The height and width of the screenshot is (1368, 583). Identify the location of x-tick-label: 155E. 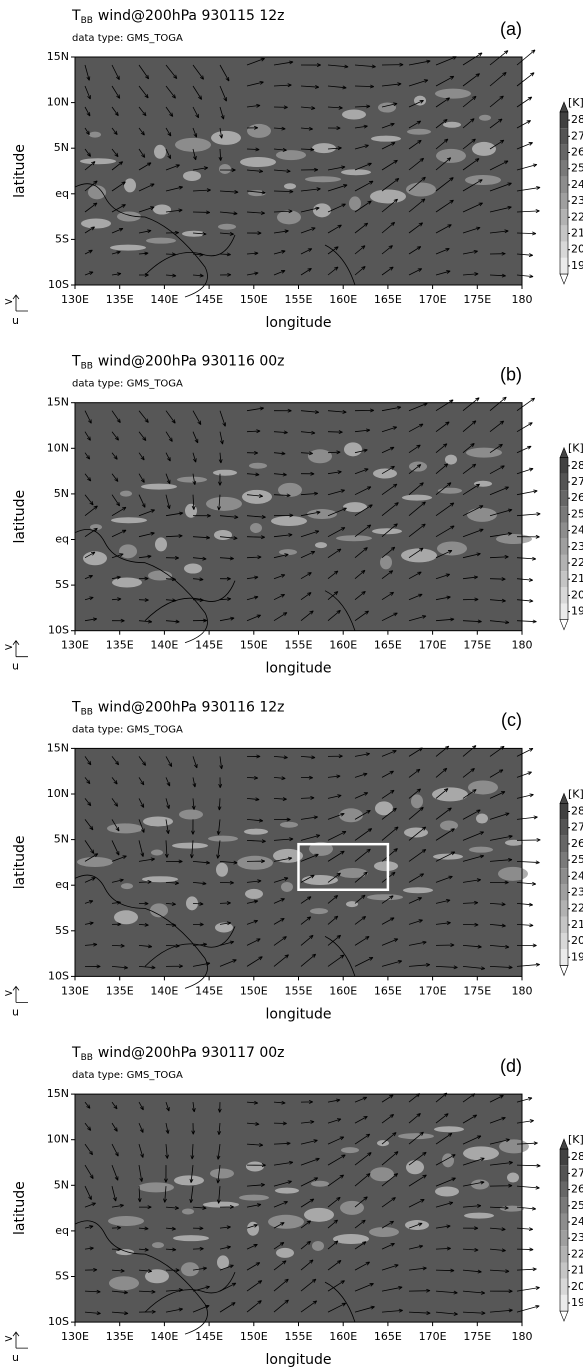
(299, 1336).